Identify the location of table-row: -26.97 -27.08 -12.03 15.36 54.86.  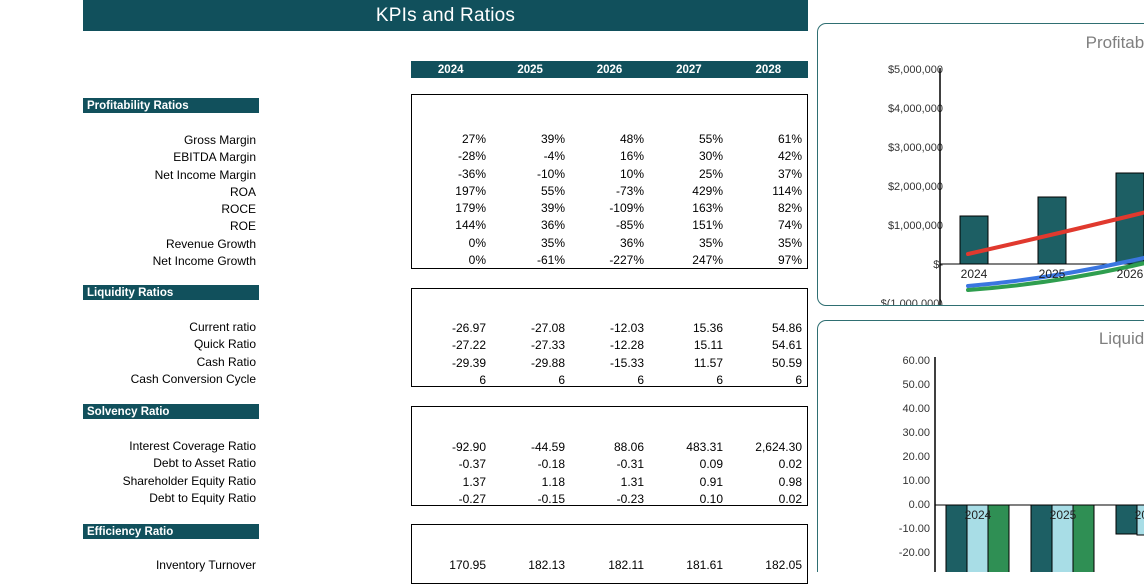
(609, 328).